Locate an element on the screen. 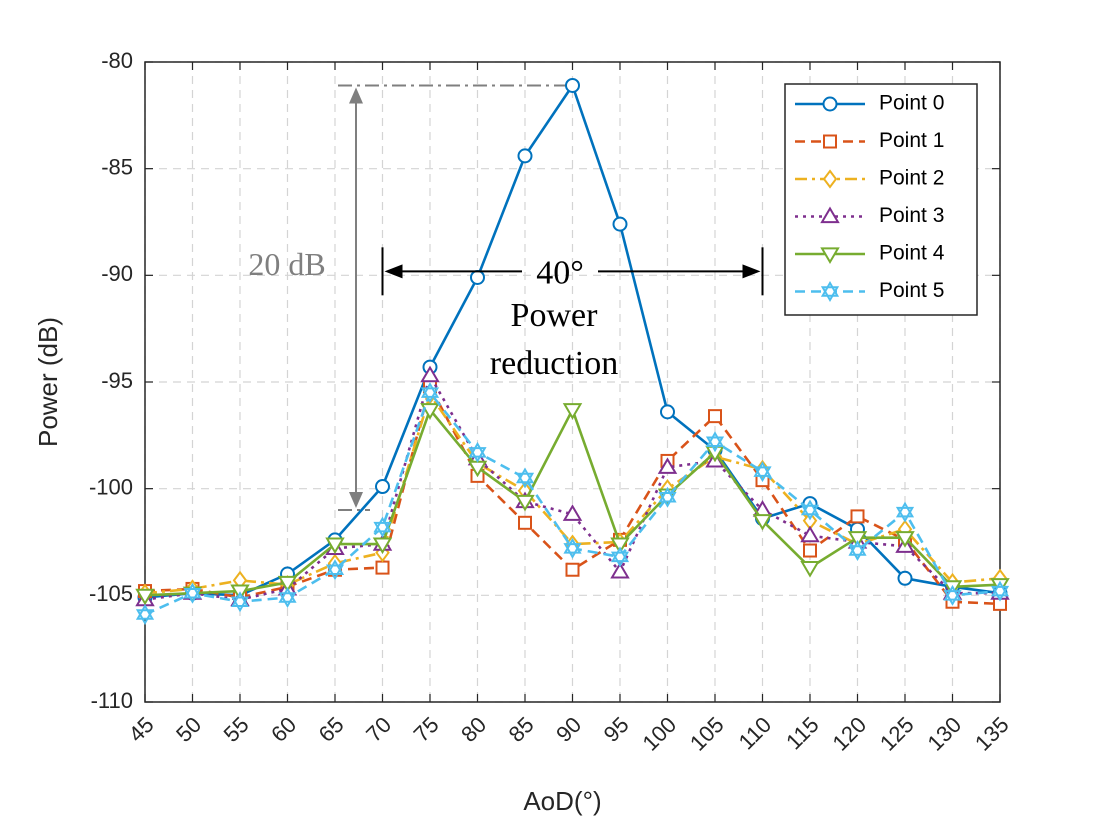 The image size is (1102, 827). legend-item: Point 2 is located at coordinates (869, 178).